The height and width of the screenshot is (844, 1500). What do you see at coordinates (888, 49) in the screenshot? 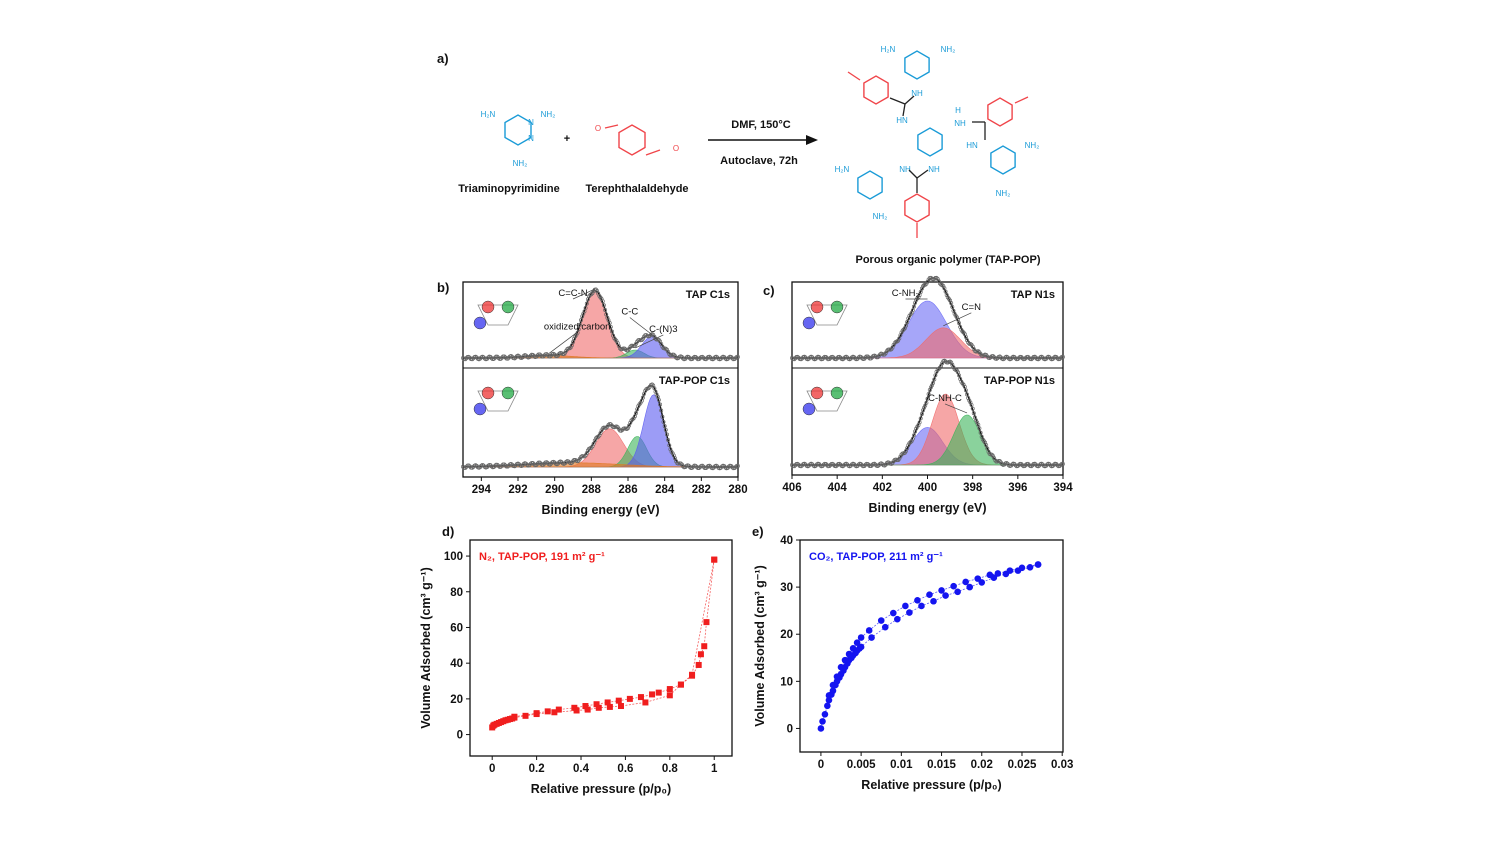
I see `atom-label: H₂N` at bounding box center [888, 49].